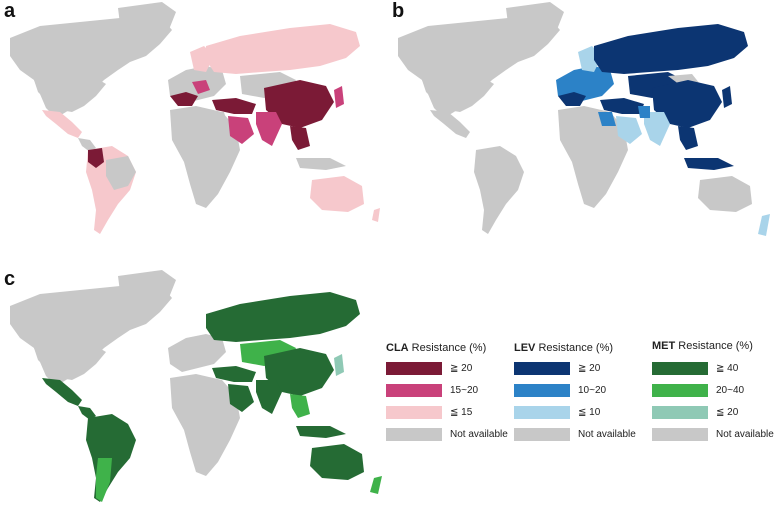 The image size is (778, 507). I want to click on brazil, so click(121, 173).